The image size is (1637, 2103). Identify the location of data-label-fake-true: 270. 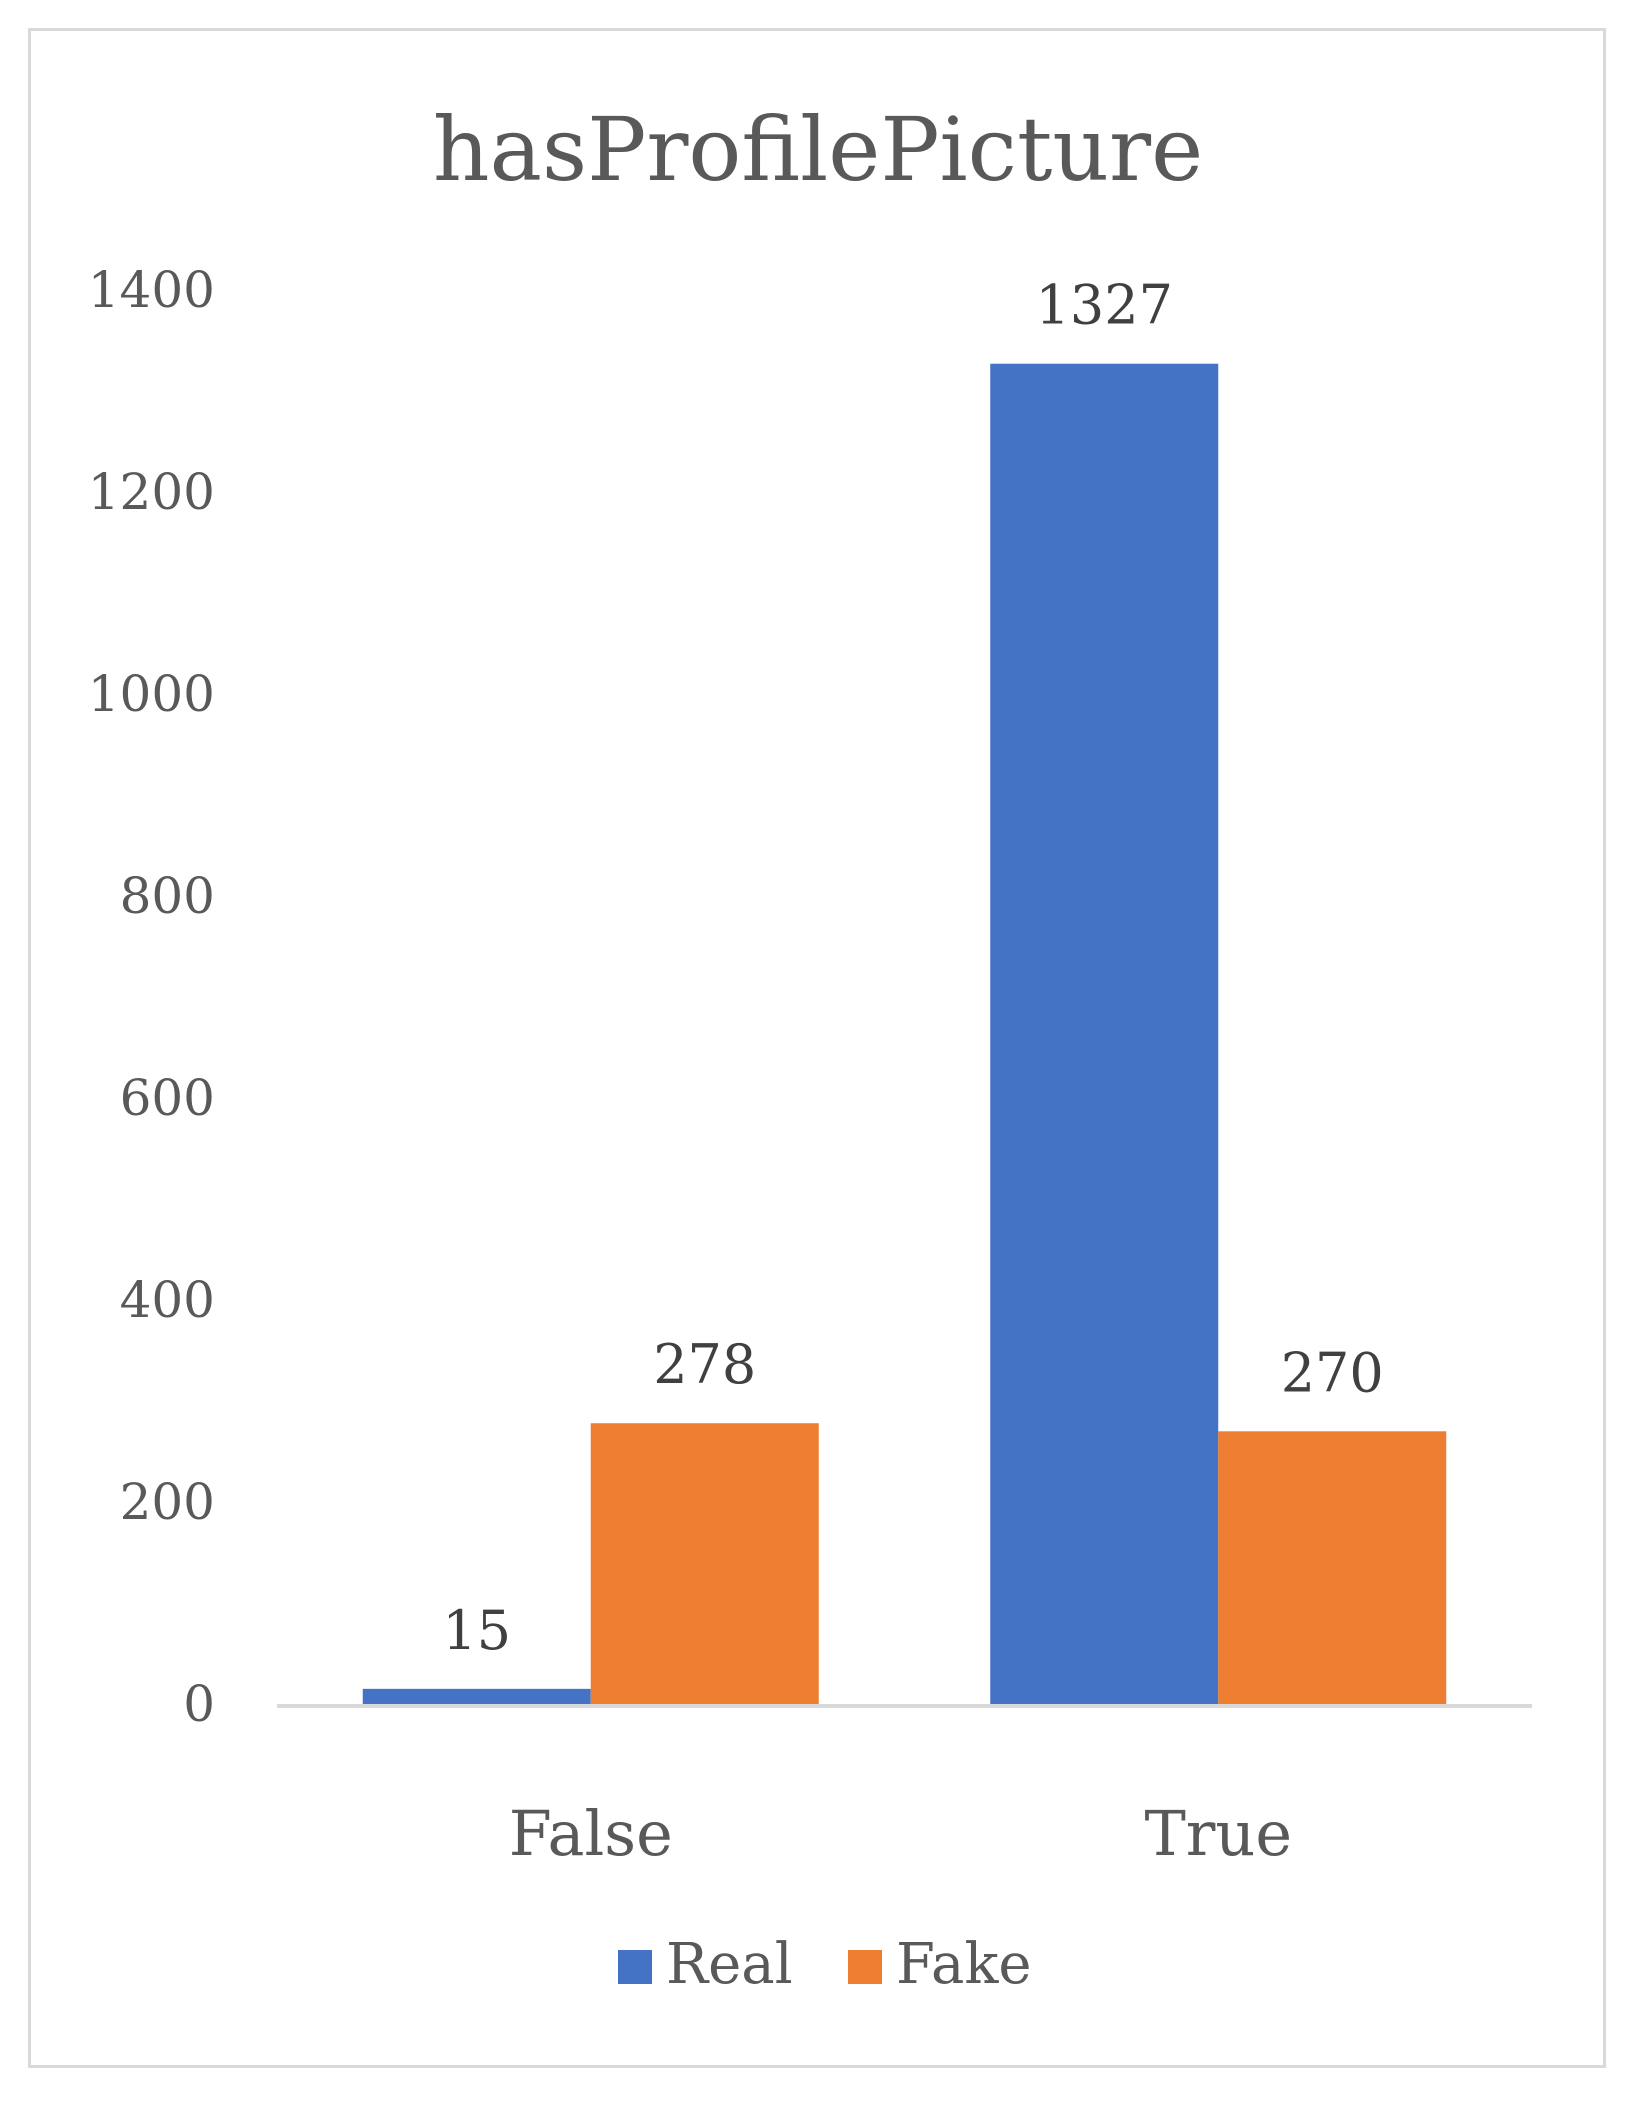
(1332, 1372).